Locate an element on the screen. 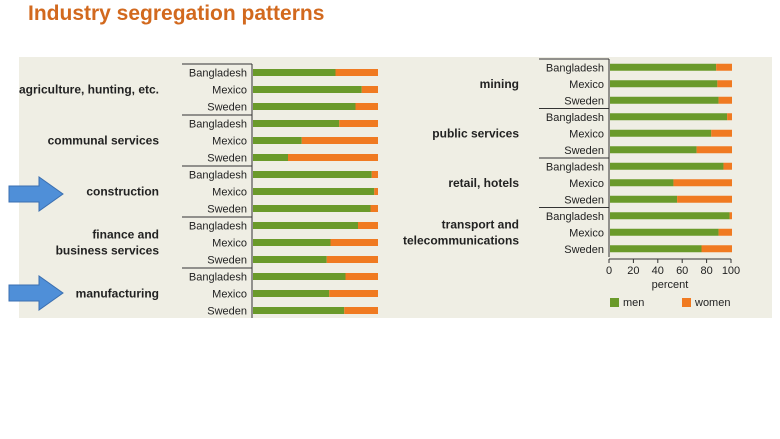 This screenshot has width=780, height=439. bar-women-mining-sweden is located at coordinates (725, 100).